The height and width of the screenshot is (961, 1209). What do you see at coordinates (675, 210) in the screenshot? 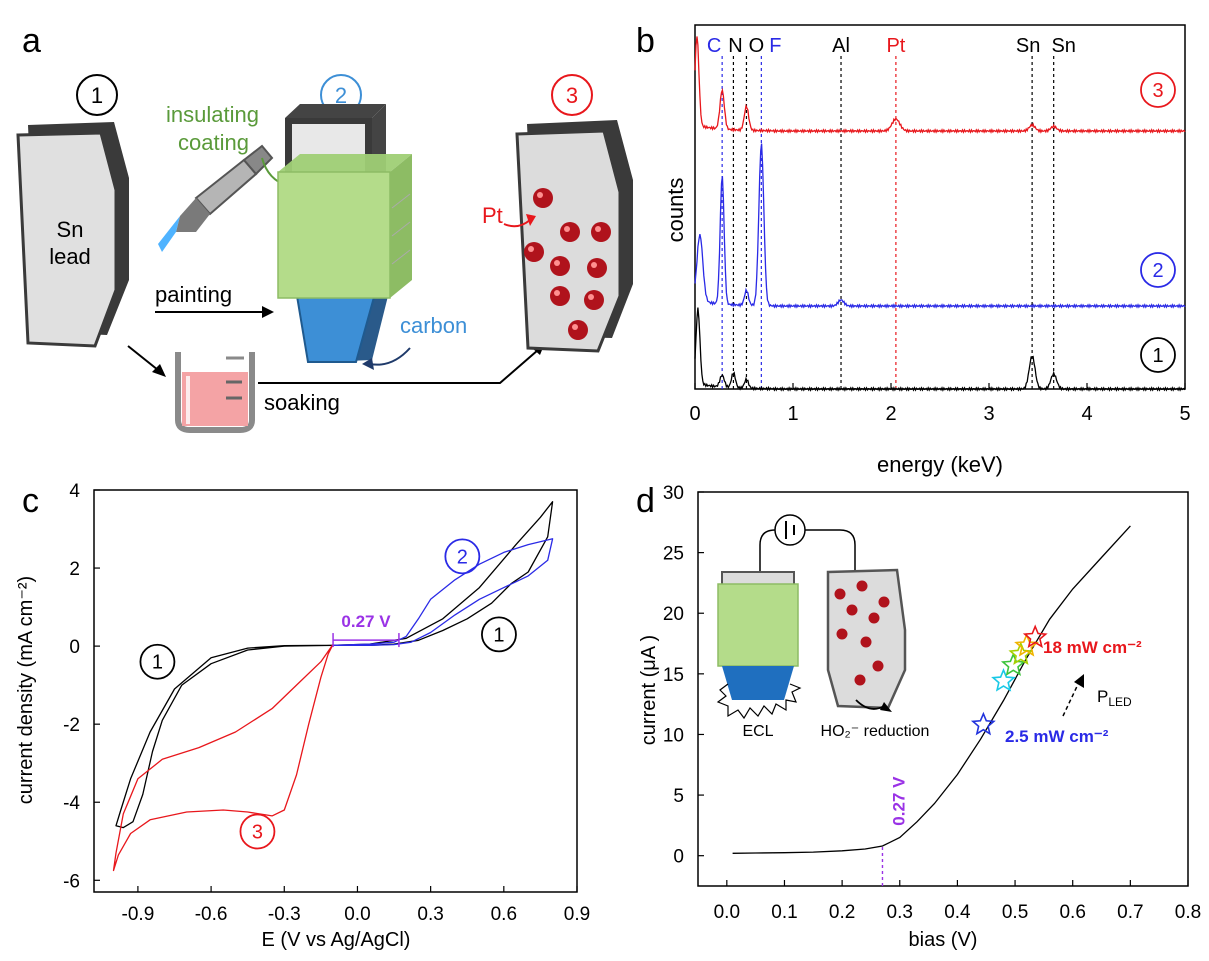
I see `b-y-axis-title: counts` at bounding box center [675, 210].